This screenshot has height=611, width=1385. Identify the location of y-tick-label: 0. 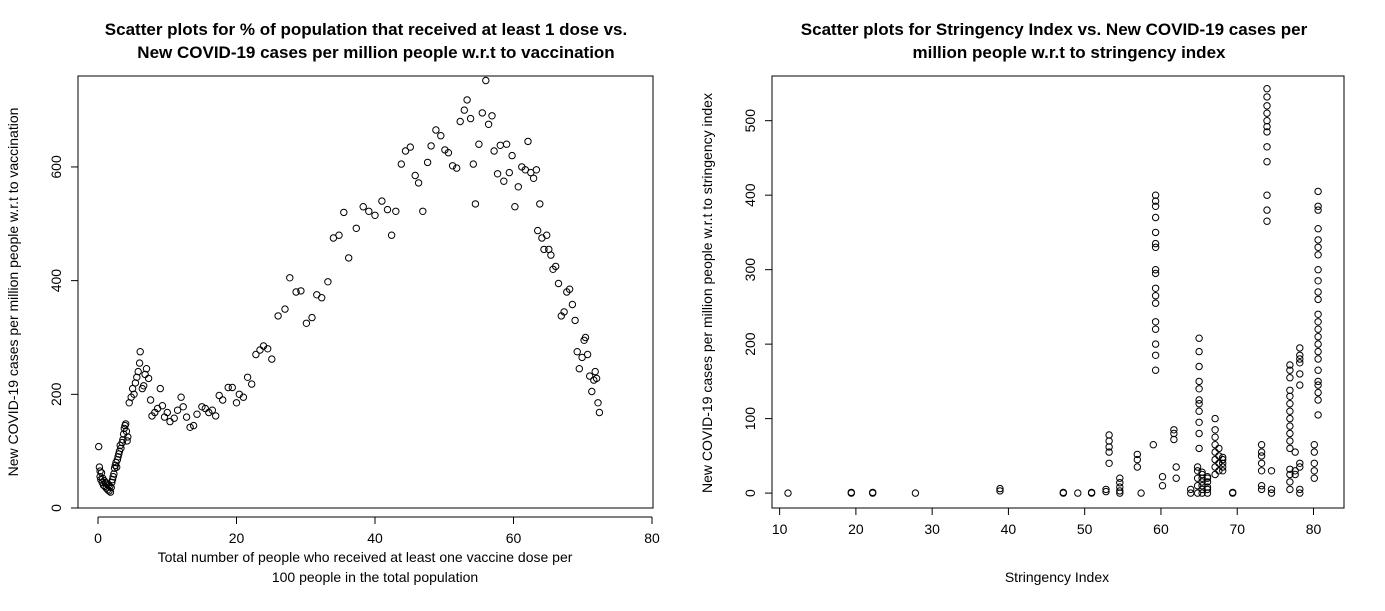
(56, 508).